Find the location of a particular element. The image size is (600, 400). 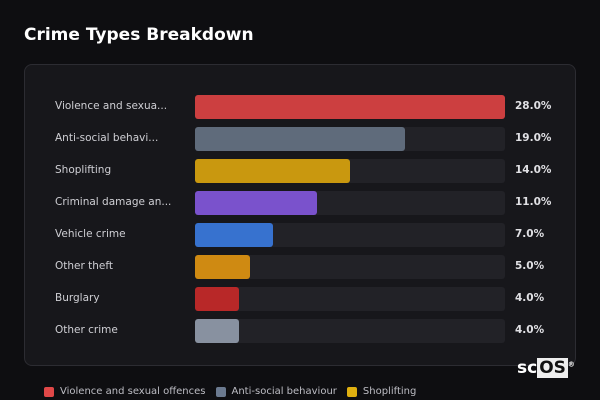

bar-row: Anti-social behavi... 19.0% is located at coordinates (301, 139).